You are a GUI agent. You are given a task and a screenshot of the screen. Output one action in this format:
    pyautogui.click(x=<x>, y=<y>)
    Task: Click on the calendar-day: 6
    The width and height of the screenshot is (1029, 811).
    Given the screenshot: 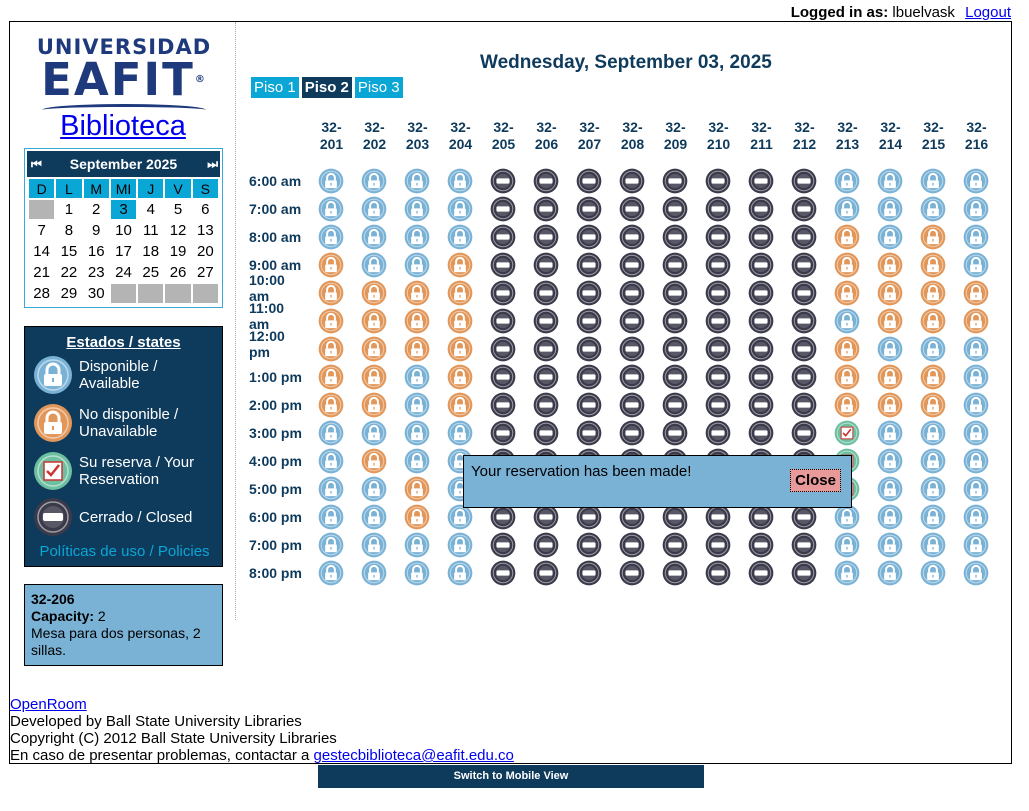 What is the action you would take?
    pyautogui.click(x=205, y=209)
    